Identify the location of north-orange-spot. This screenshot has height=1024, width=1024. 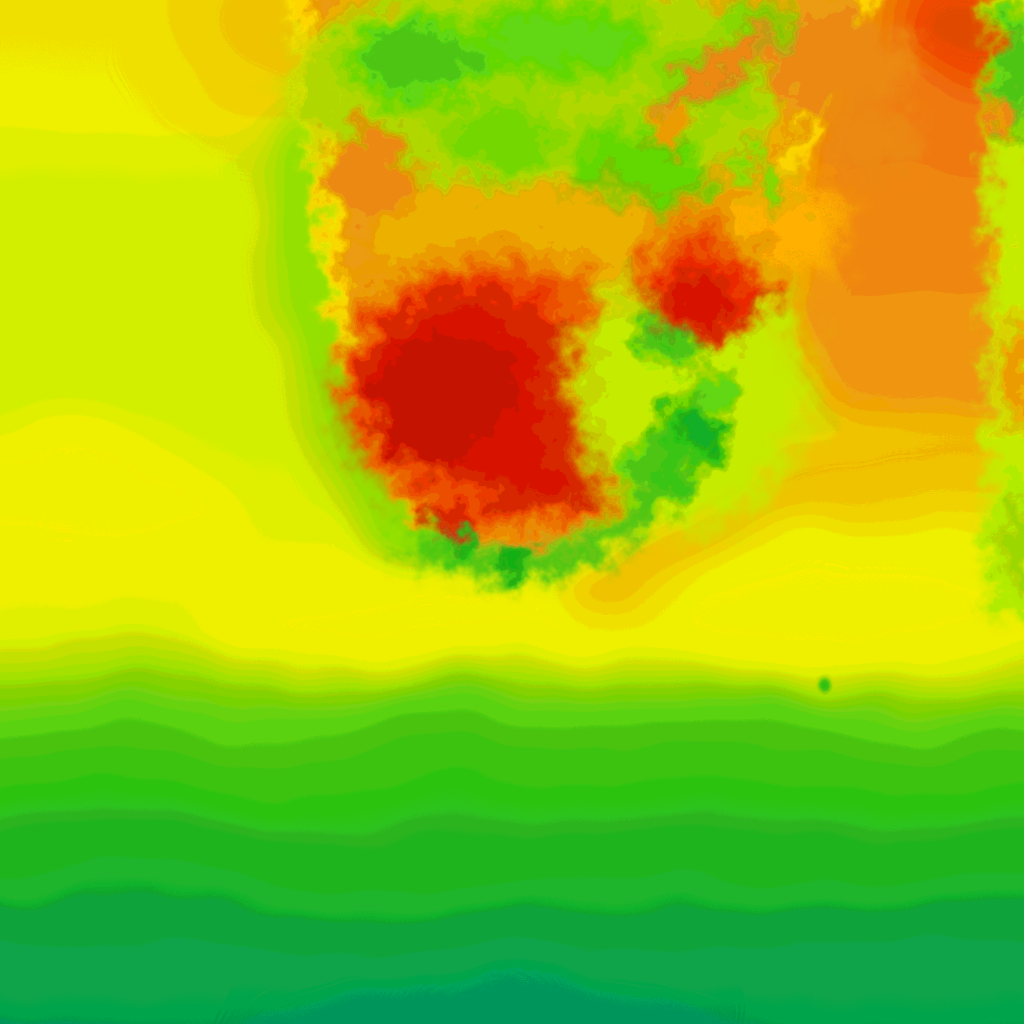
(672, 130).